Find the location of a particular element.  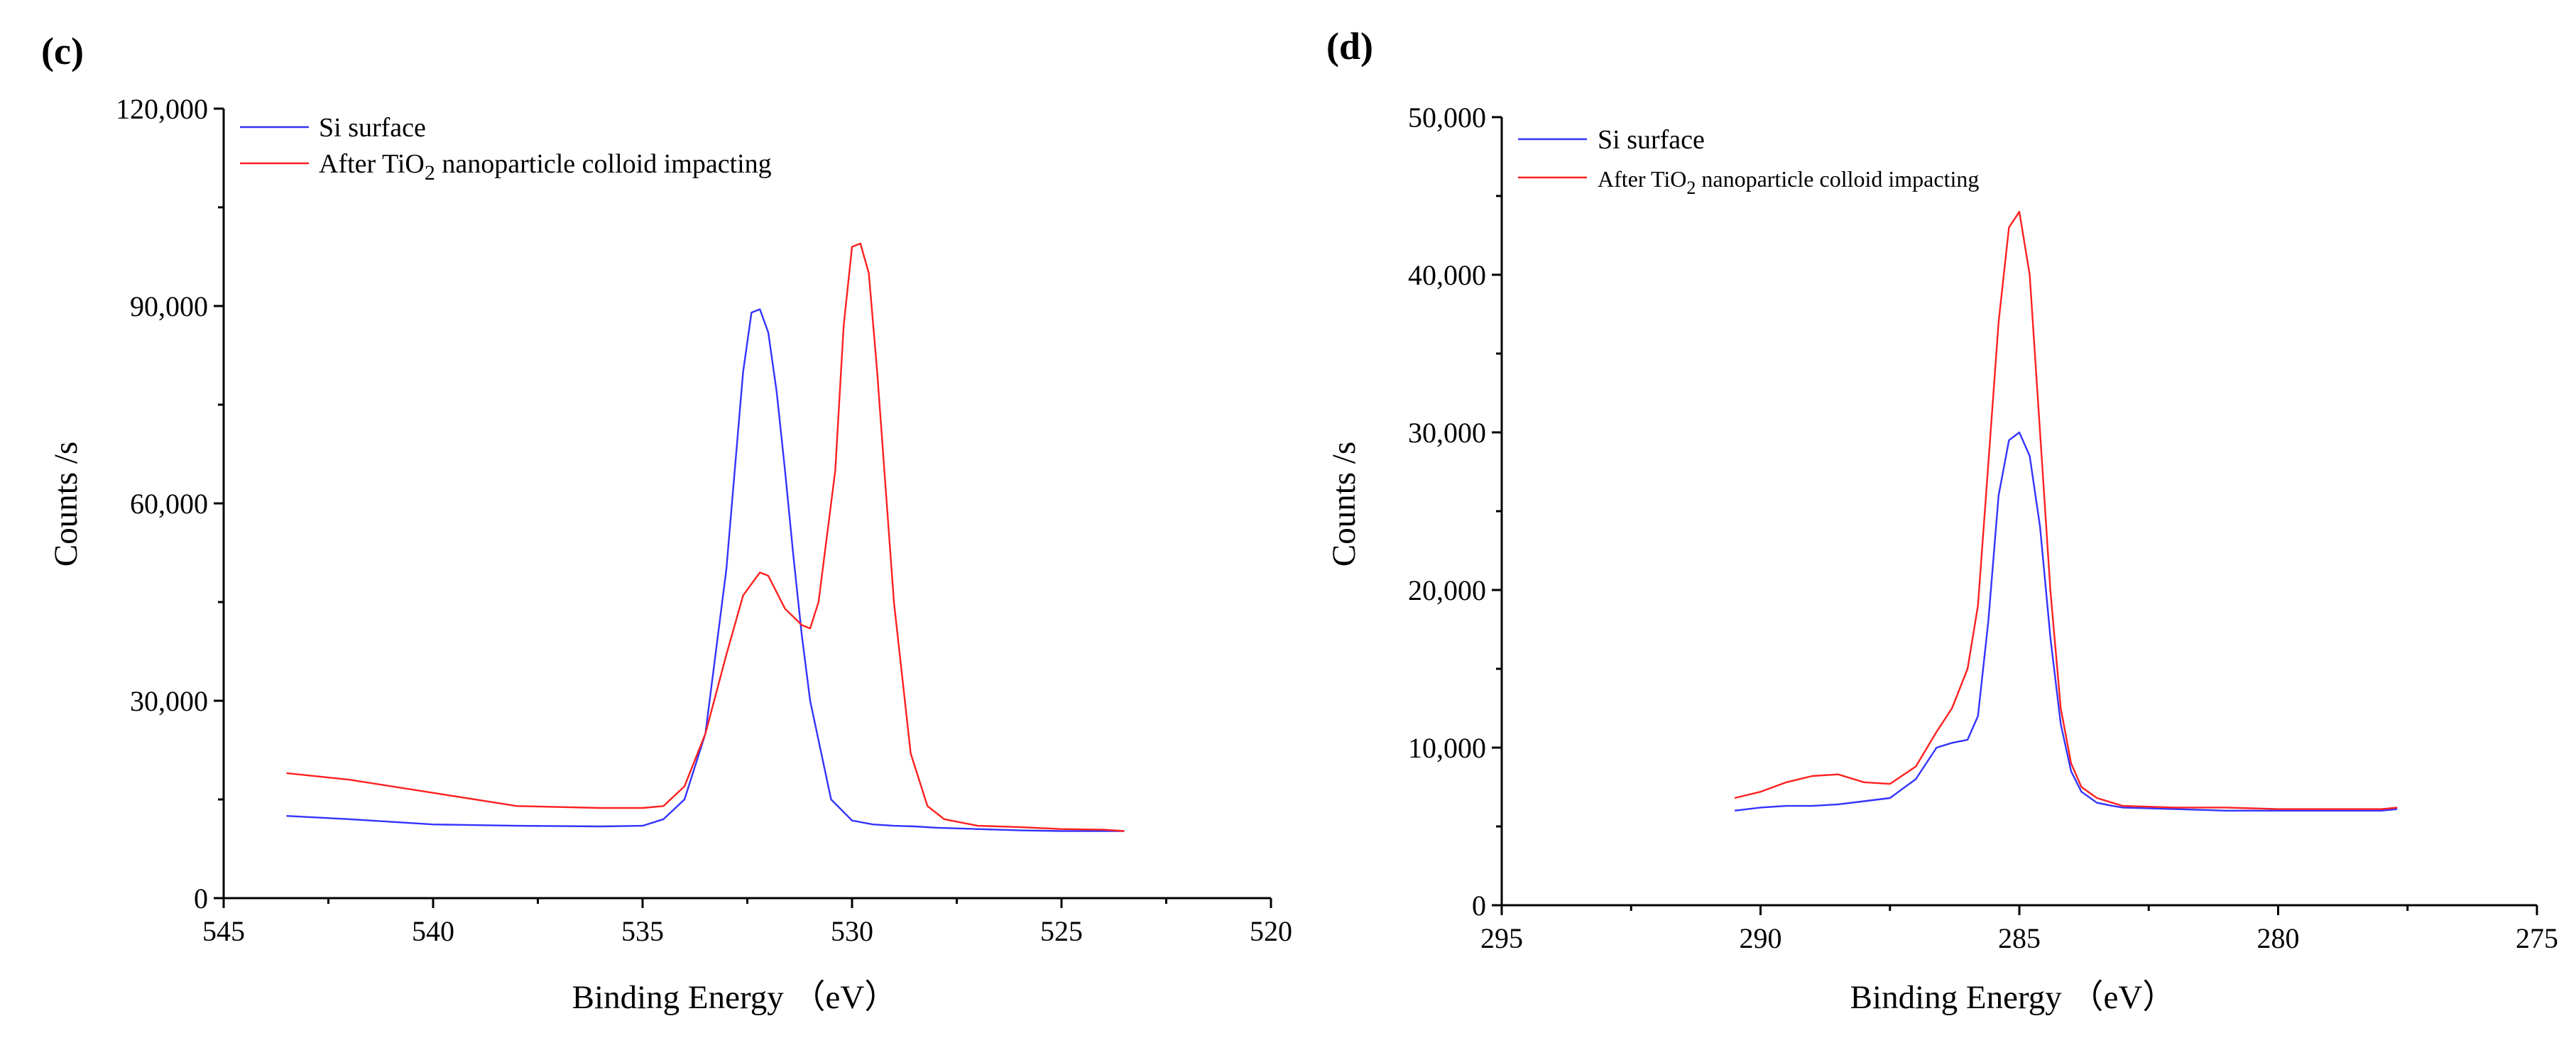

y-tick-label: 40,000 is located at coordinates (1447, 275).